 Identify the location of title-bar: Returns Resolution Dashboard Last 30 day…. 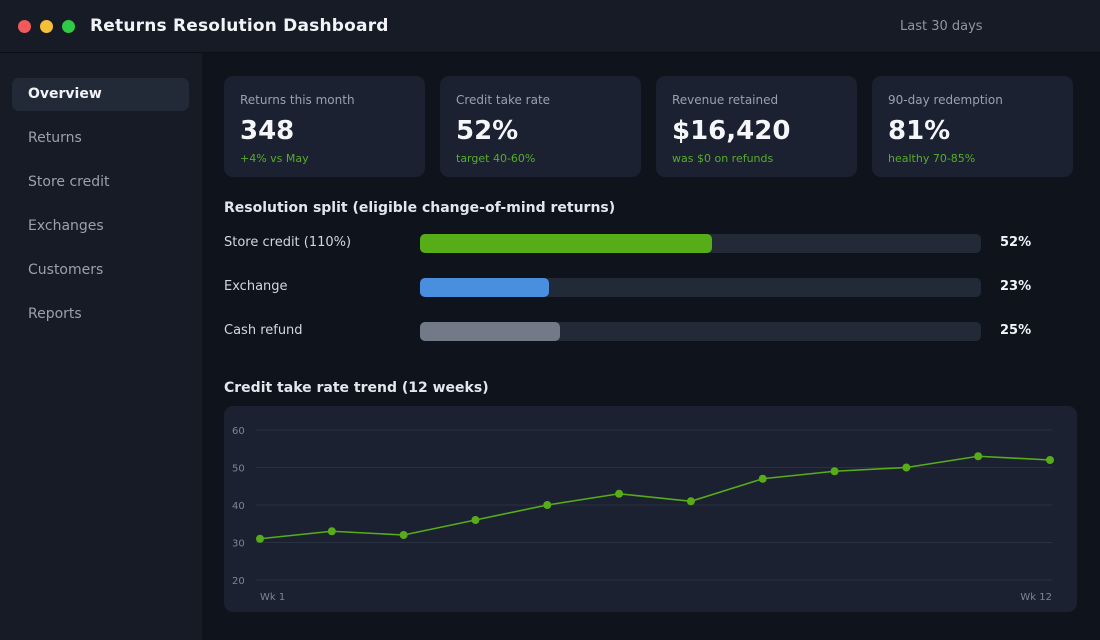
(550, 26).